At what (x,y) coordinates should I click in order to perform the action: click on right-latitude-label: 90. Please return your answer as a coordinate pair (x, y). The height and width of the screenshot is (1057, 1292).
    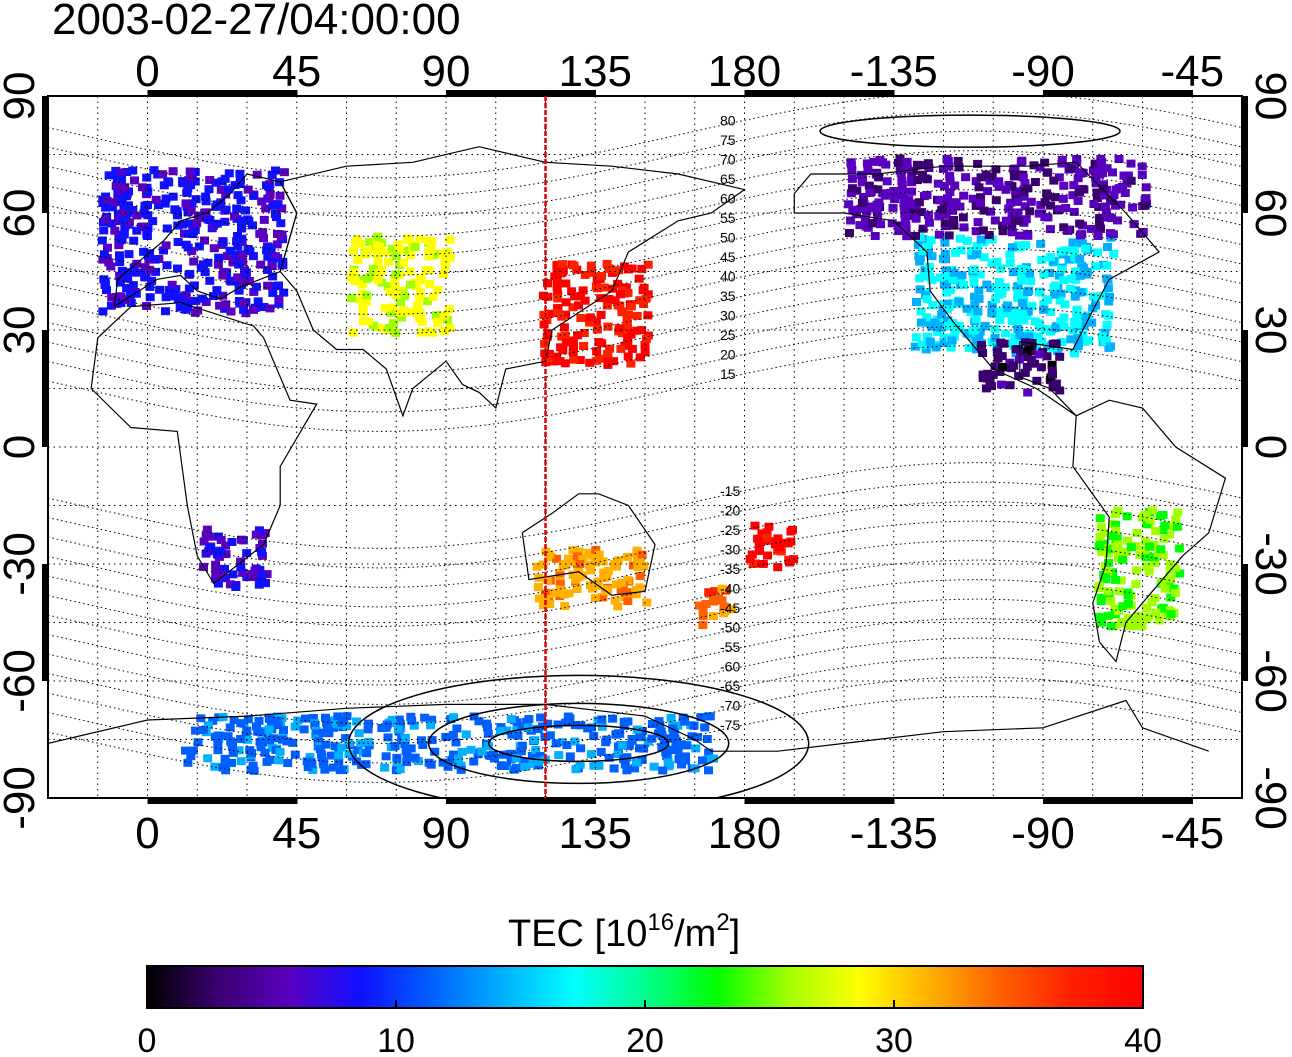
    Looking at the image, I should click on (1269, 96).